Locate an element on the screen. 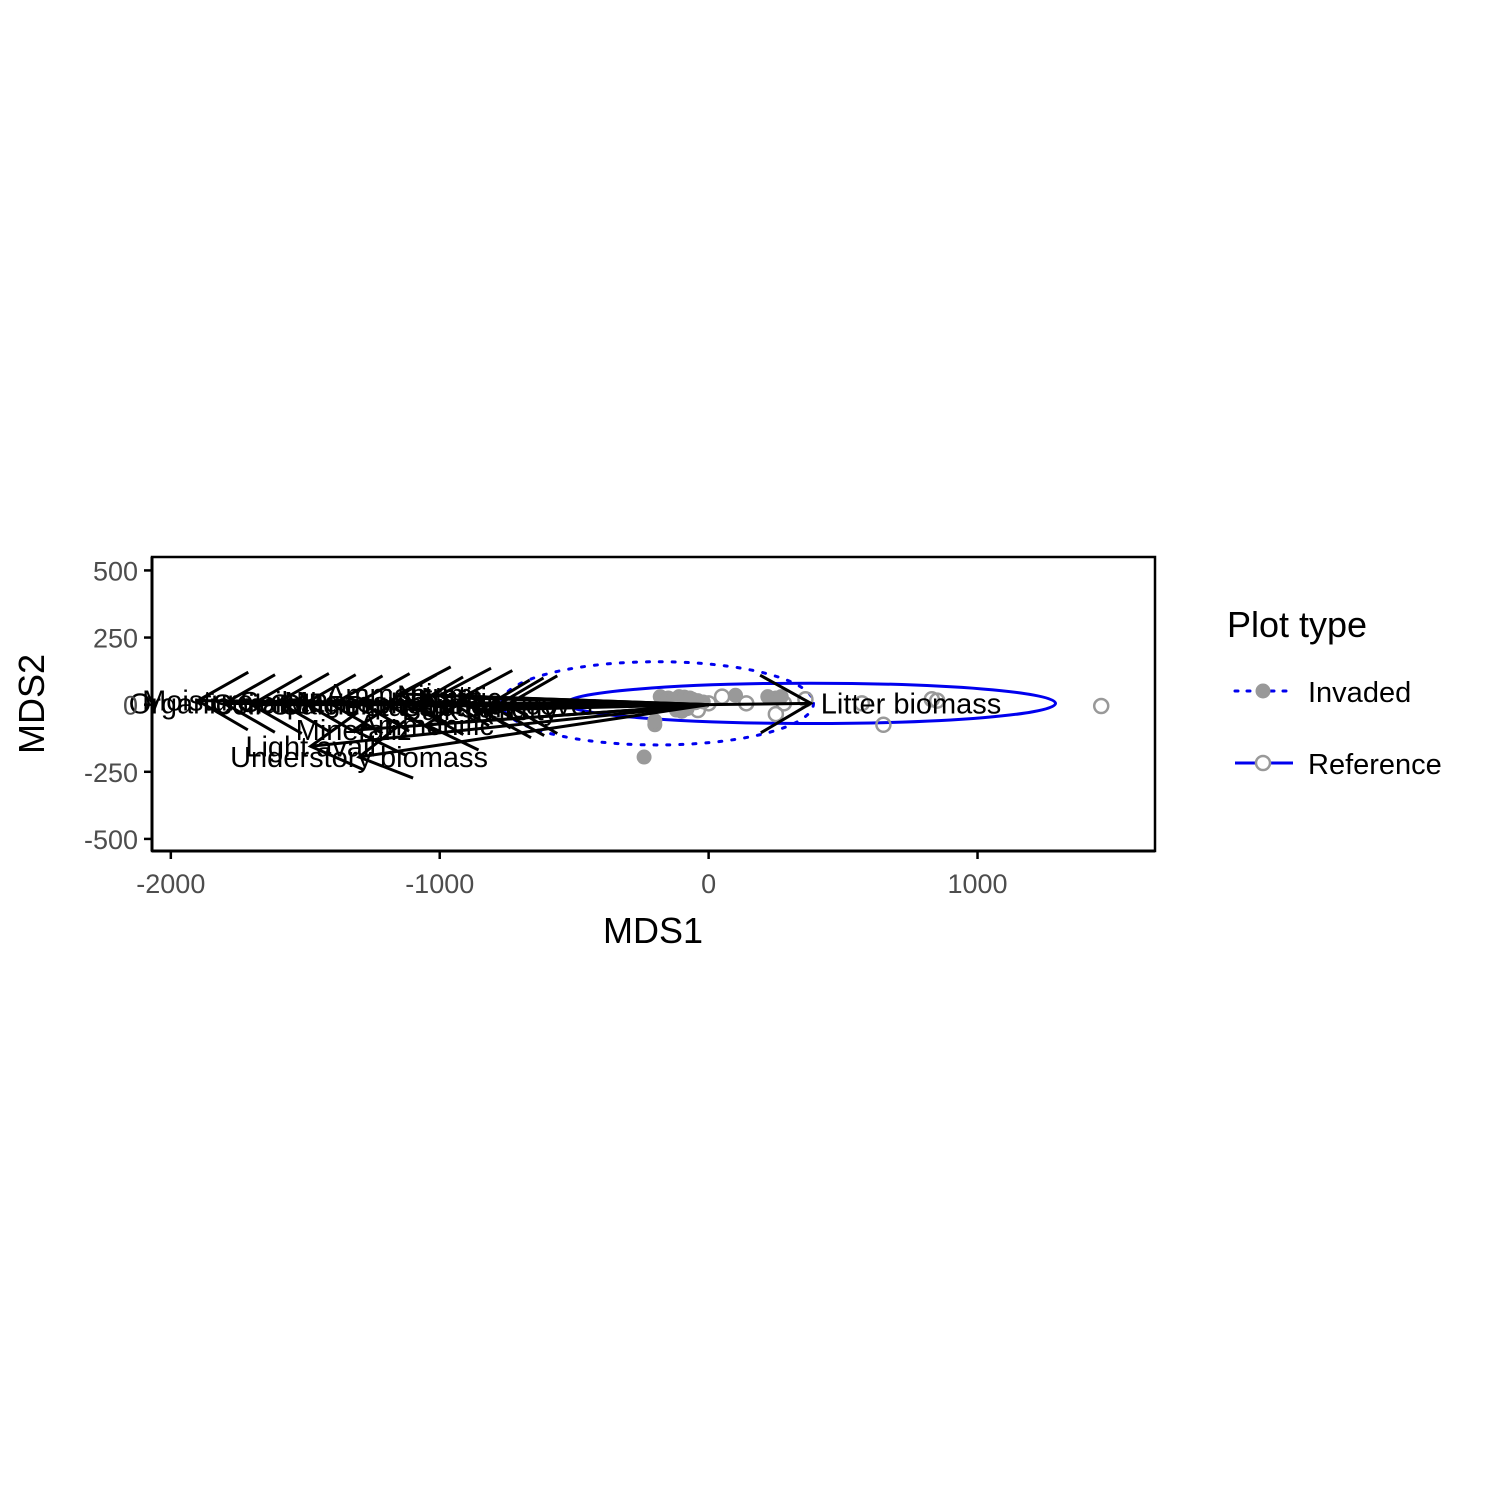 Image resolution: width=1500 pixels, height=1500 pixels. vector-label-bulk-density: Bulk density is located at coordinates (480, 711).